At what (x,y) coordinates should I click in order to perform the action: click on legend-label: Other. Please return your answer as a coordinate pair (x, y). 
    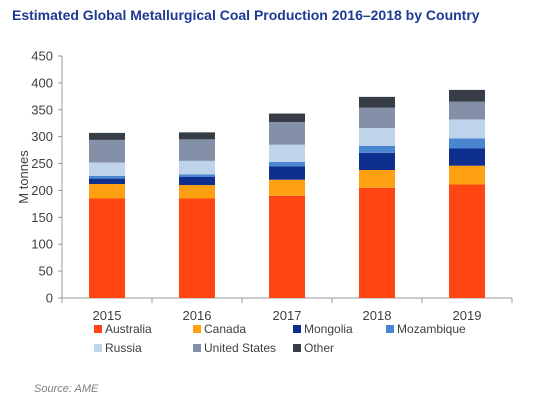
    Looking at the image, I should click on (319, 348).